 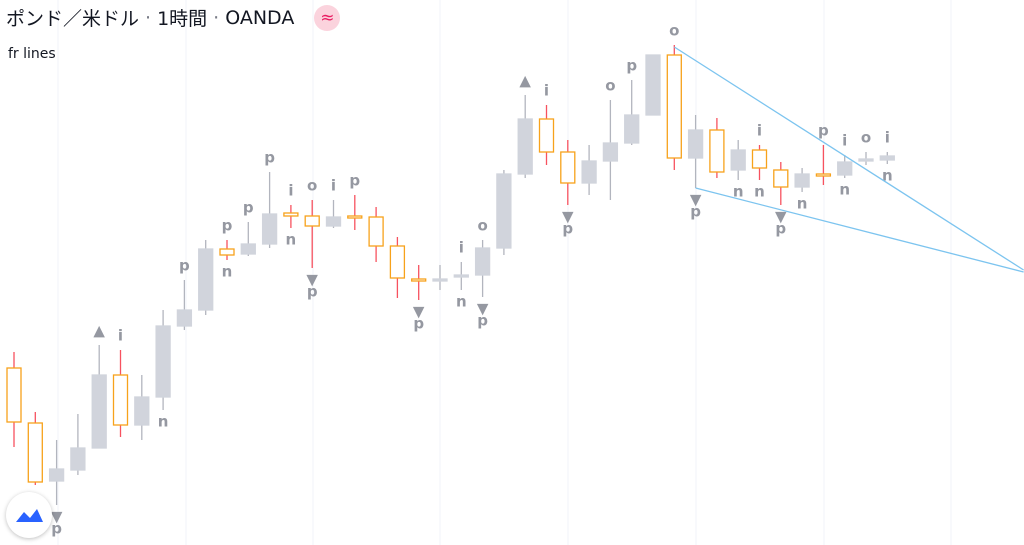 I want to click on logo-icon, so click(x=29, y=515).